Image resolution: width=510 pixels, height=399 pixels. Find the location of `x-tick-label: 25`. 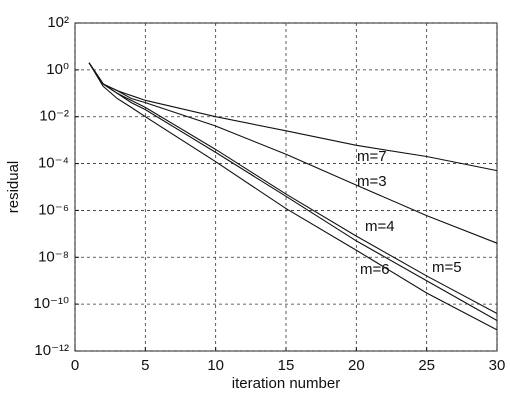

x-tick-label: 25 is located at coordinates (426, 365).